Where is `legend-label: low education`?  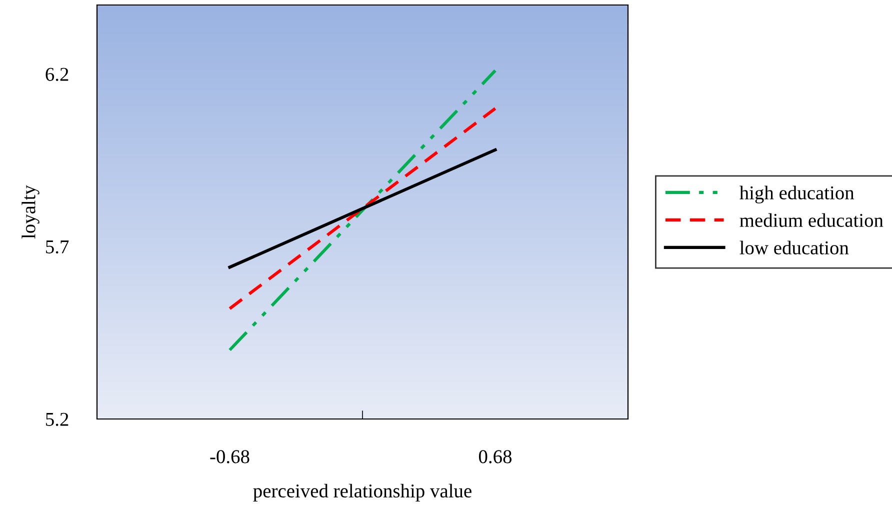 legend-label: low education is located at coordinates (794, 247).